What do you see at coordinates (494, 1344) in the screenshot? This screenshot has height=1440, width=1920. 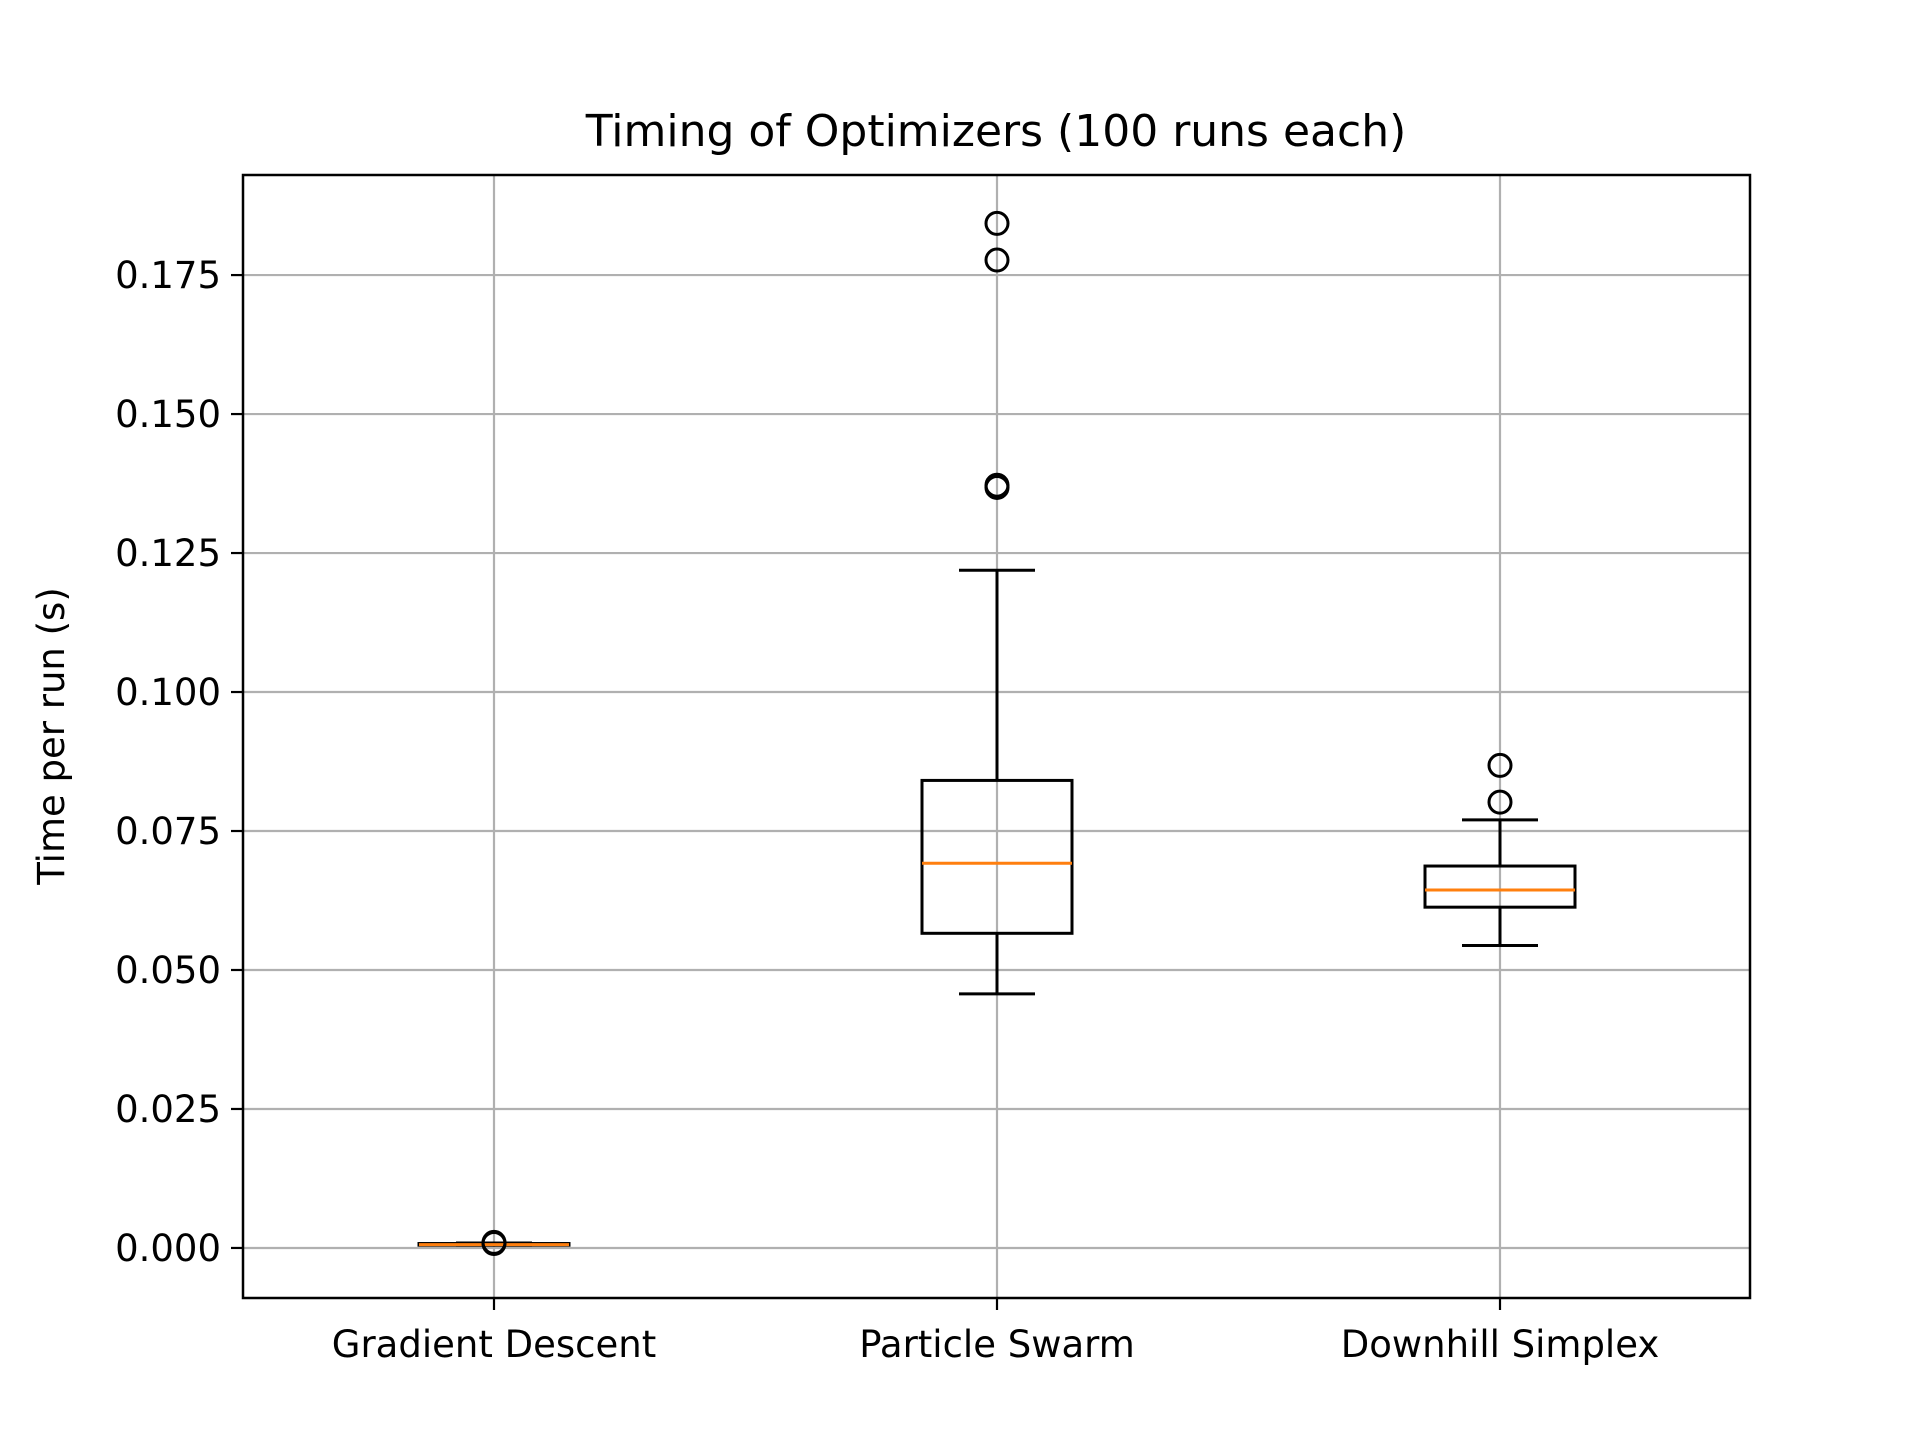 I see `x-tick-label: Gradient Descent` at bounding box center [494, 1344].